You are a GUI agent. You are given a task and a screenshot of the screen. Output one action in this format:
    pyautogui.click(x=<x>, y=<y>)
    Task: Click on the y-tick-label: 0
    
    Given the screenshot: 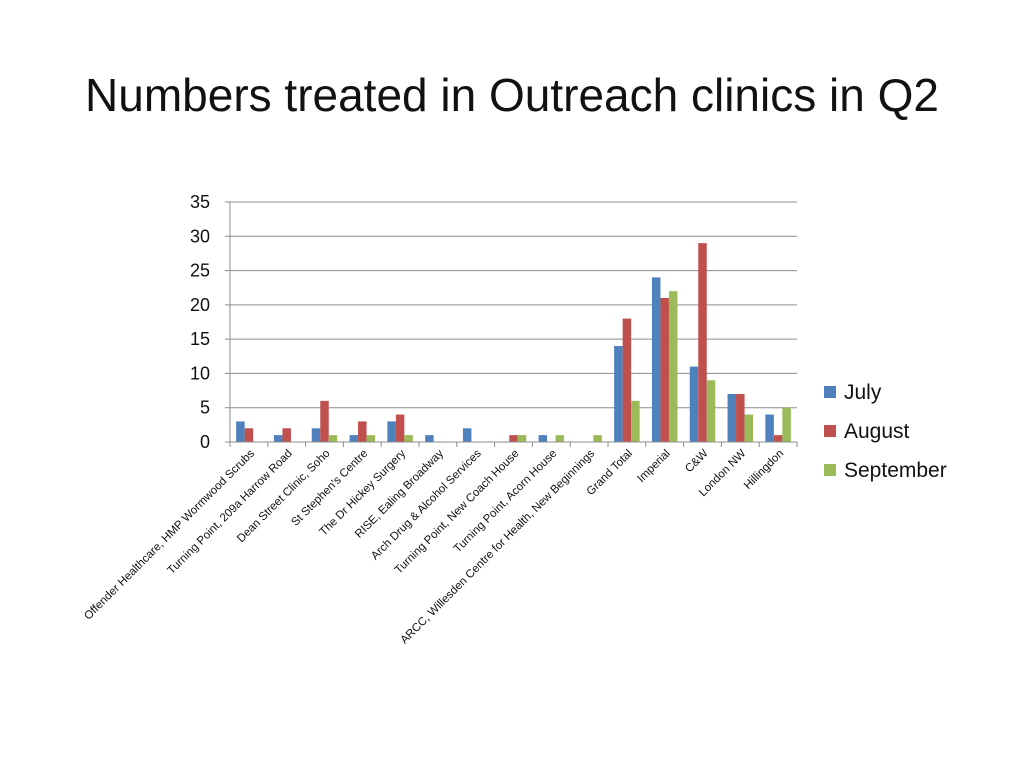 What is the action you would take?
    pyautogui.click(x=205, y=442)
    